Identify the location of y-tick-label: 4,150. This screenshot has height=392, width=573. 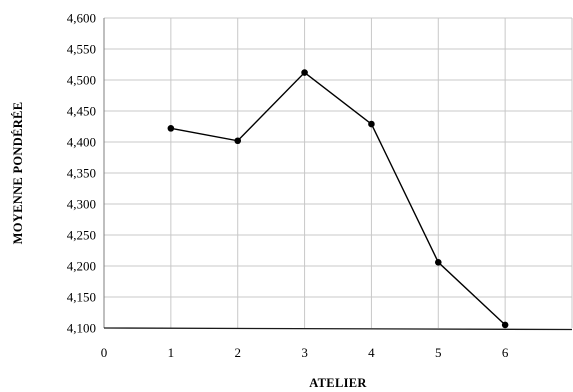
(81, 297).